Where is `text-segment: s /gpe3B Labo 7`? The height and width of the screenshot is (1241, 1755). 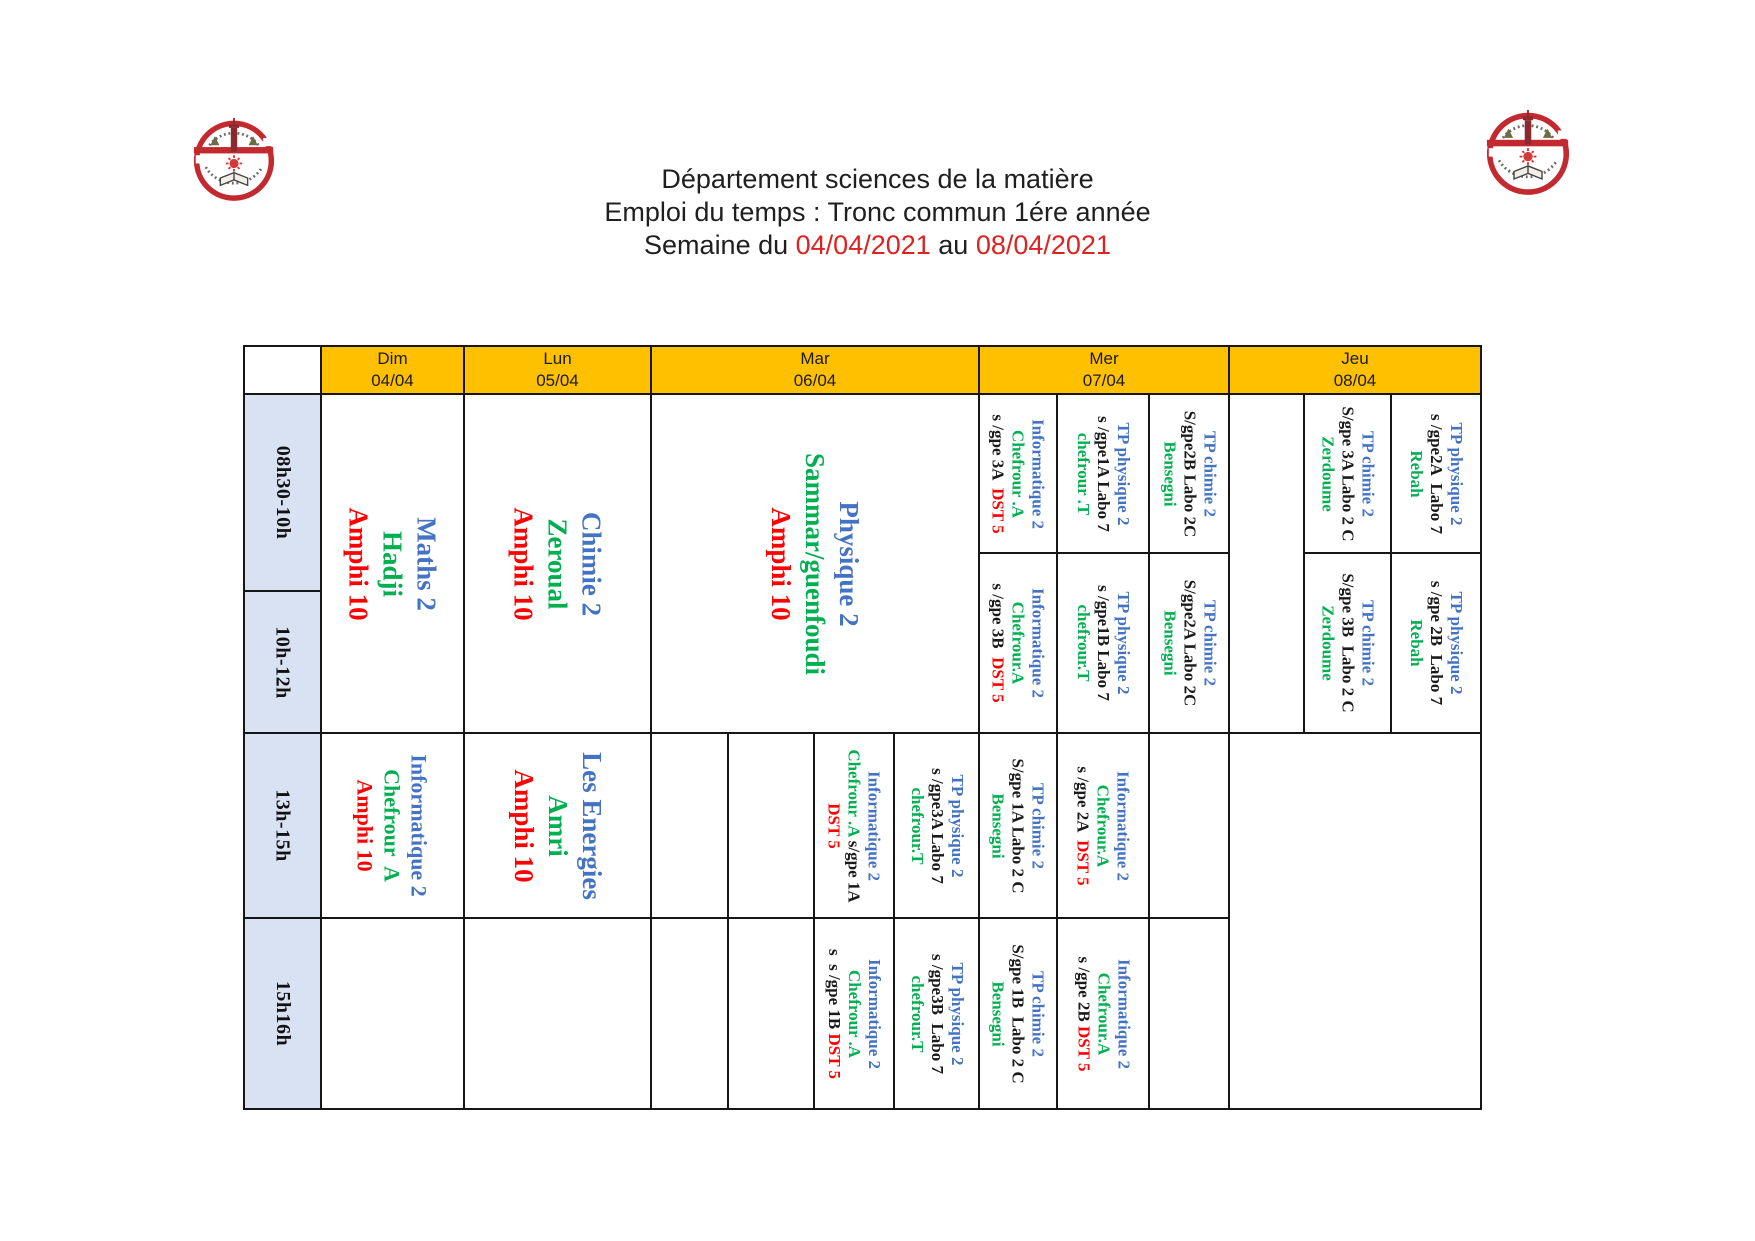
text-segment: s /gpe3B Labo 7 is located at coordinates (937, 1013).